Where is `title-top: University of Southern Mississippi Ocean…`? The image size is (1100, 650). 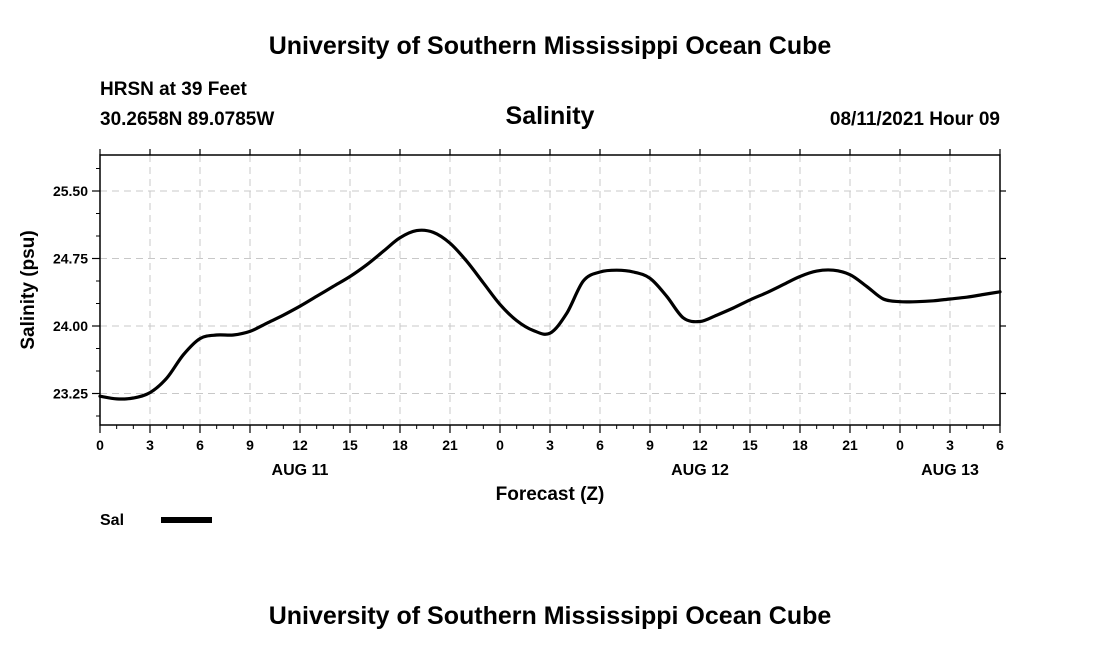 title-top: University of Southern Mississippi Ocean… is located at coordinates (550, 46).